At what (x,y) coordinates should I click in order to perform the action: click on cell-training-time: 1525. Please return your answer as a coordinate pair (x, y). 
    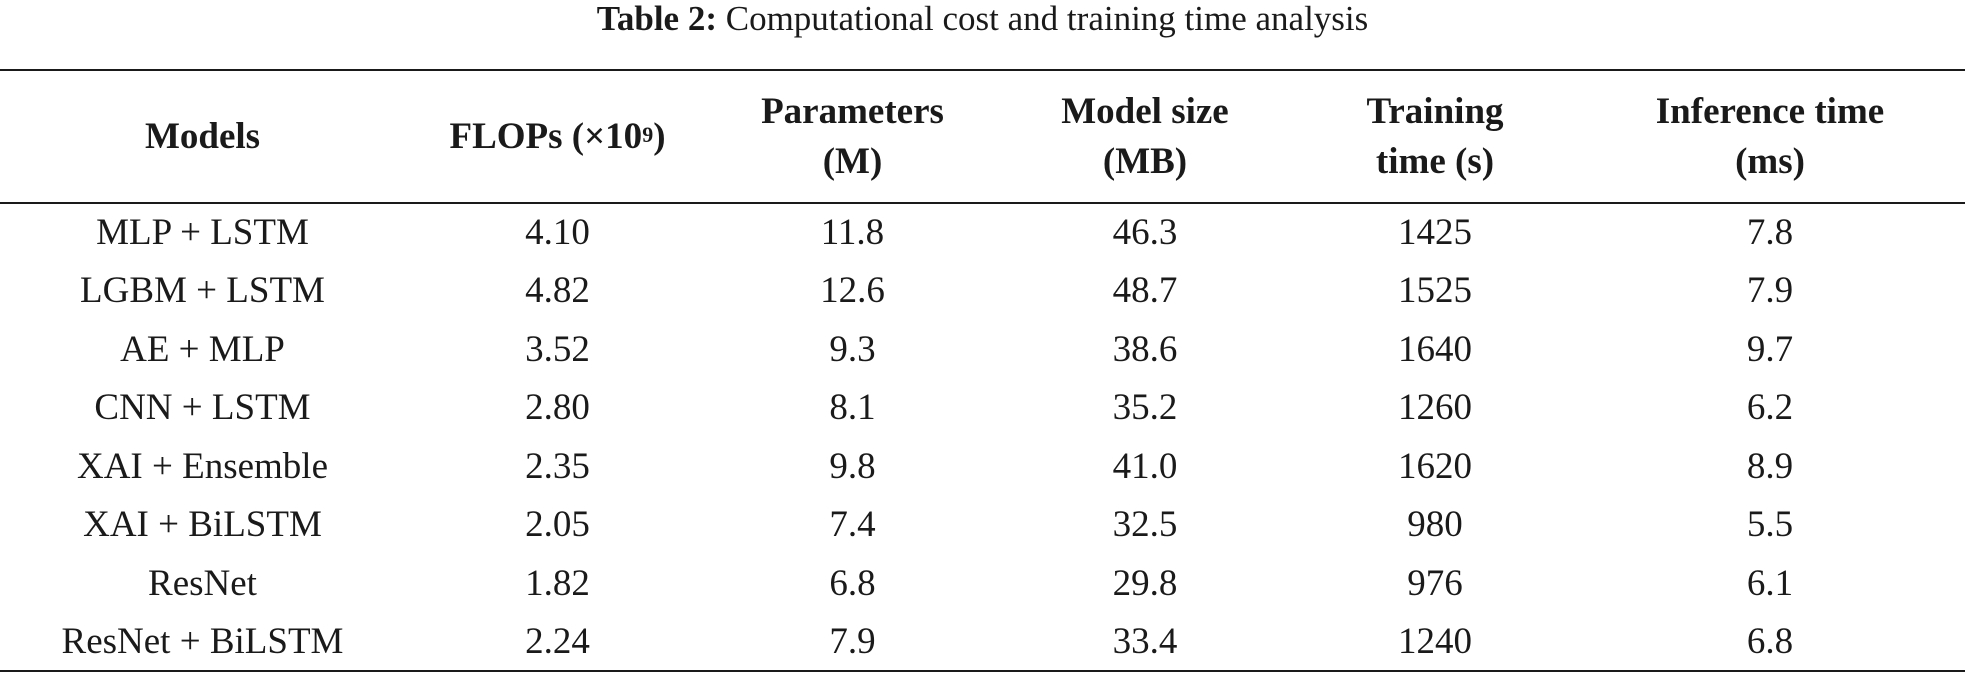
    Looking at the image, I should click on (1435, 291).